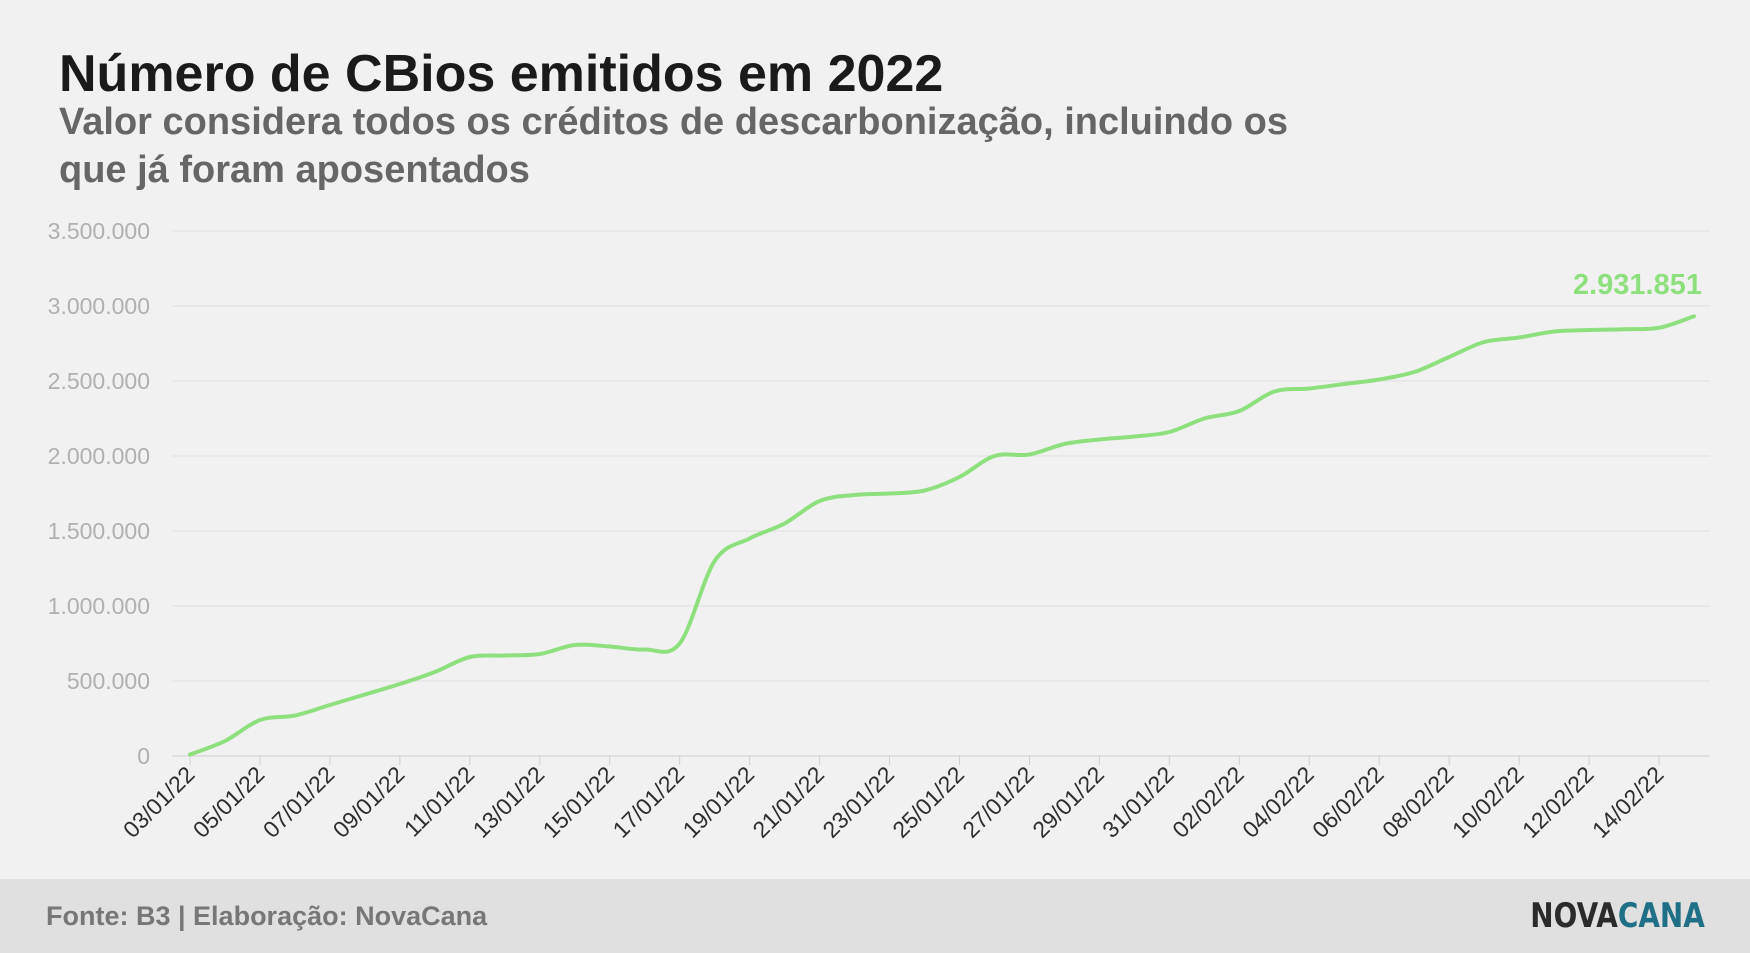  I want to click on y-tick-label: 1.500.000, so click(99, 531).